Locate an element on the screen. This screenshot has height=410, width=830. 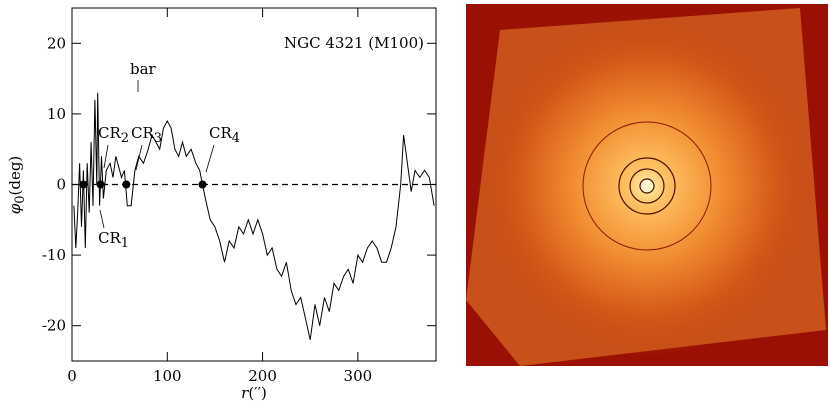
annotation: CR2 is located at coordinates (113, 135).